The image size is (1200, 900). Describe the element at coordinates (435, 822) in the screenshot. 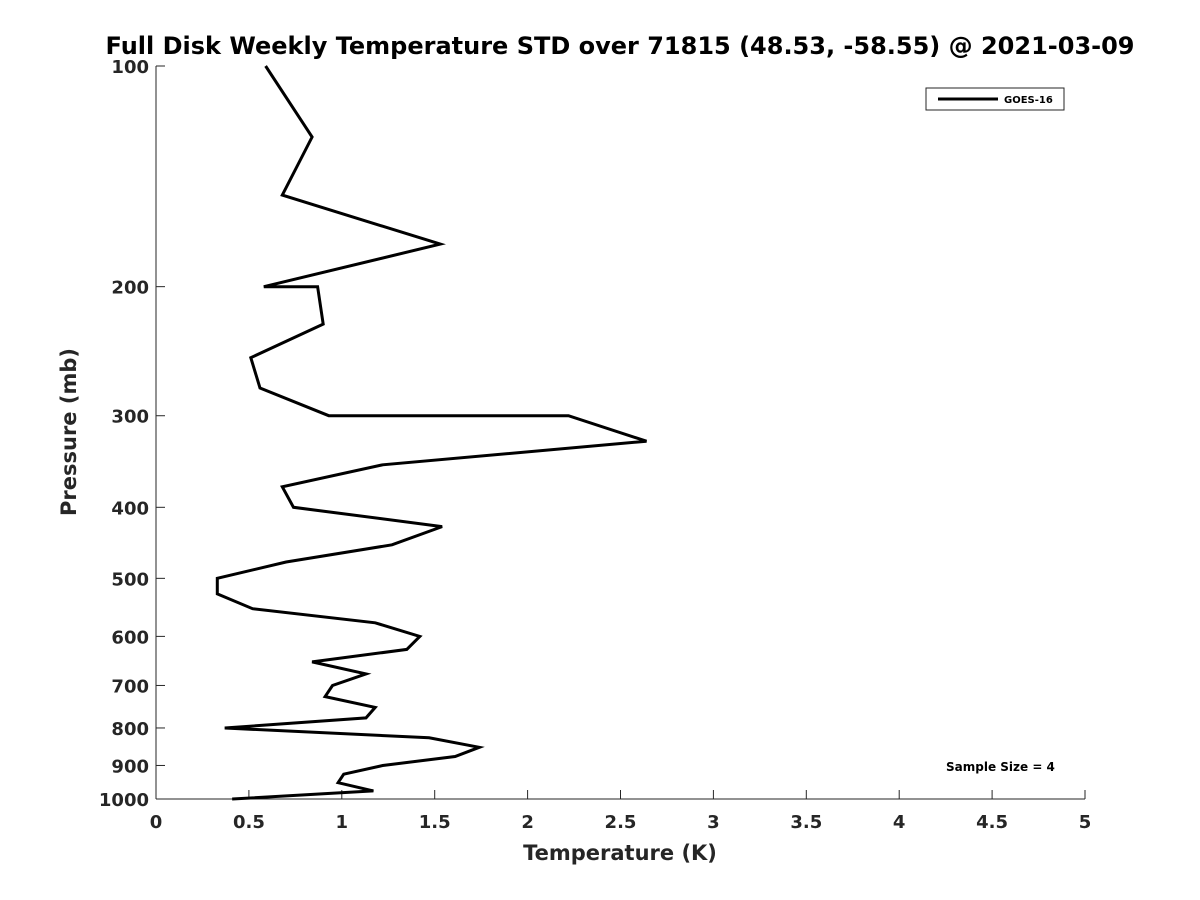

I see `x-tick-label: 1.5` at that location.